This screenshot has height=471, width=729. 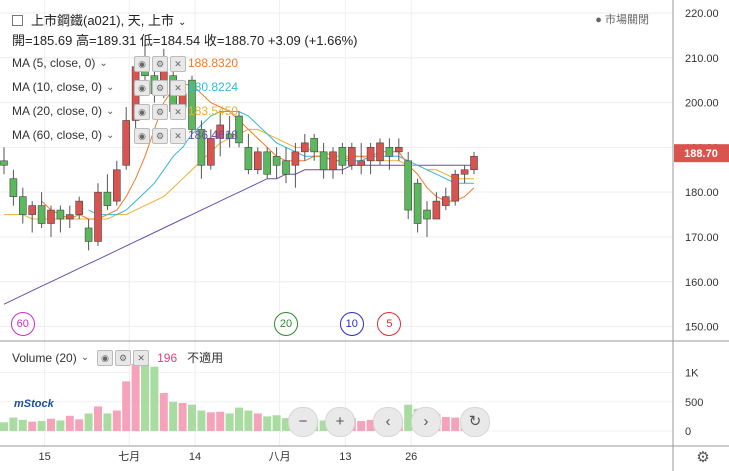 I want to click on zoom-out-button: −, so click(x=303, y=422).